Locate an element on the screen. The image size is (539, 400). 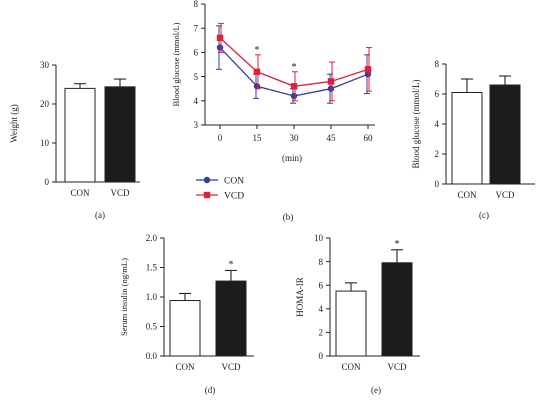
panel-c: 0 2 4 6 8 Blood glucose (mmol/L) CON VCD (c) is located at coordinates (473, 139).